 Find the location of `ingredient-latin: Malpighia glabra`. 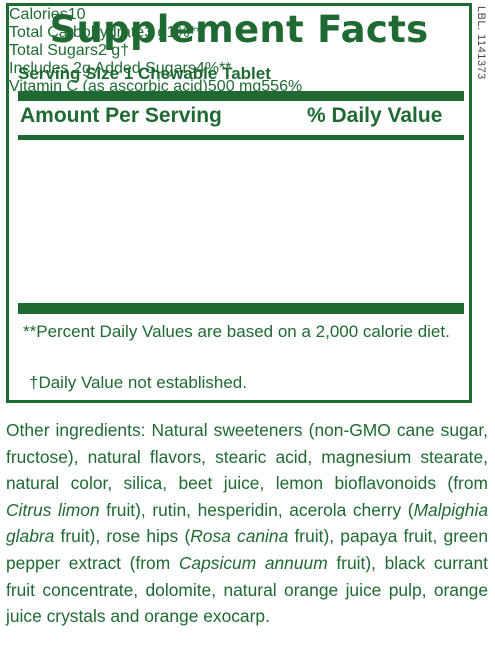

ingredient-latin: Malpighia glabra is located at coordinates (247, 523).